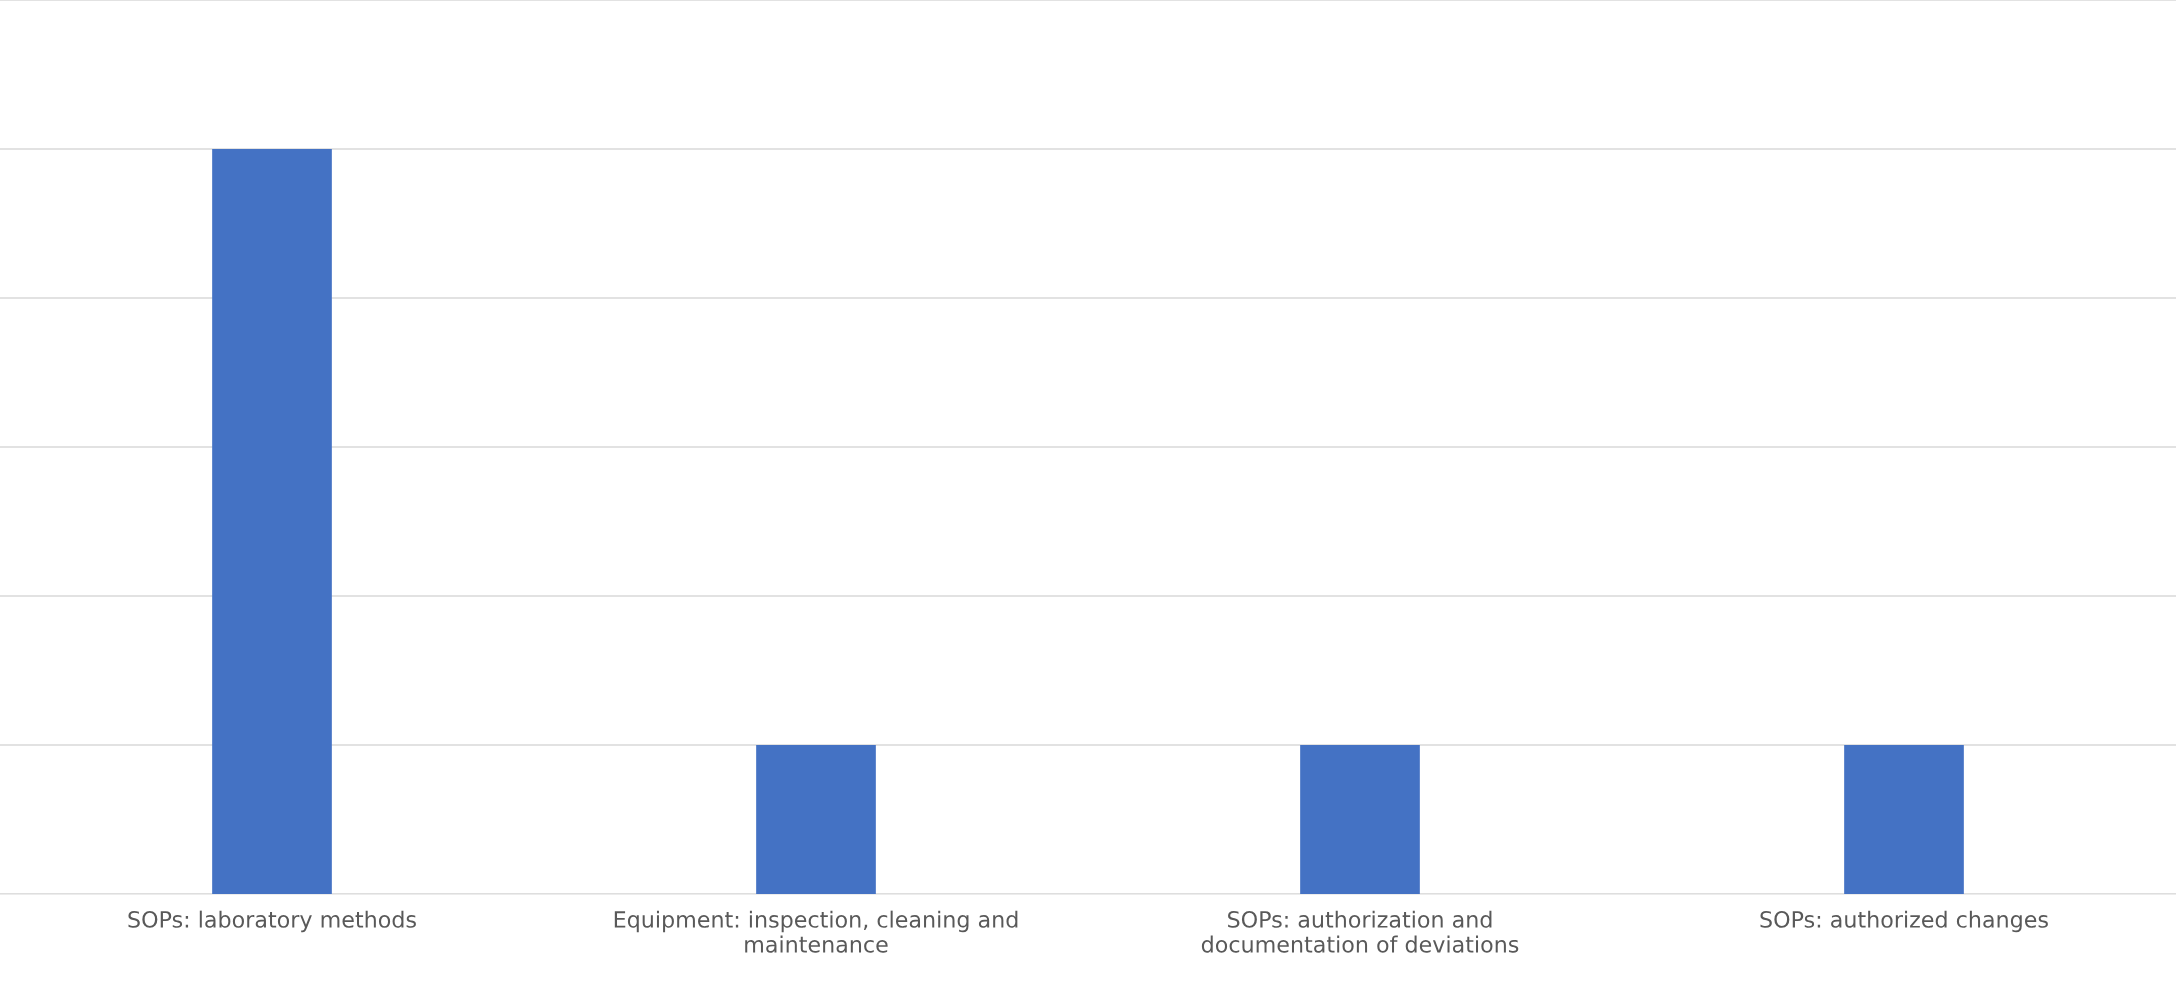 The image size is (2176, 990). I want to click on x-tick-label: Equipment: inspection, cleaning and maintenance, so click(816, 931).